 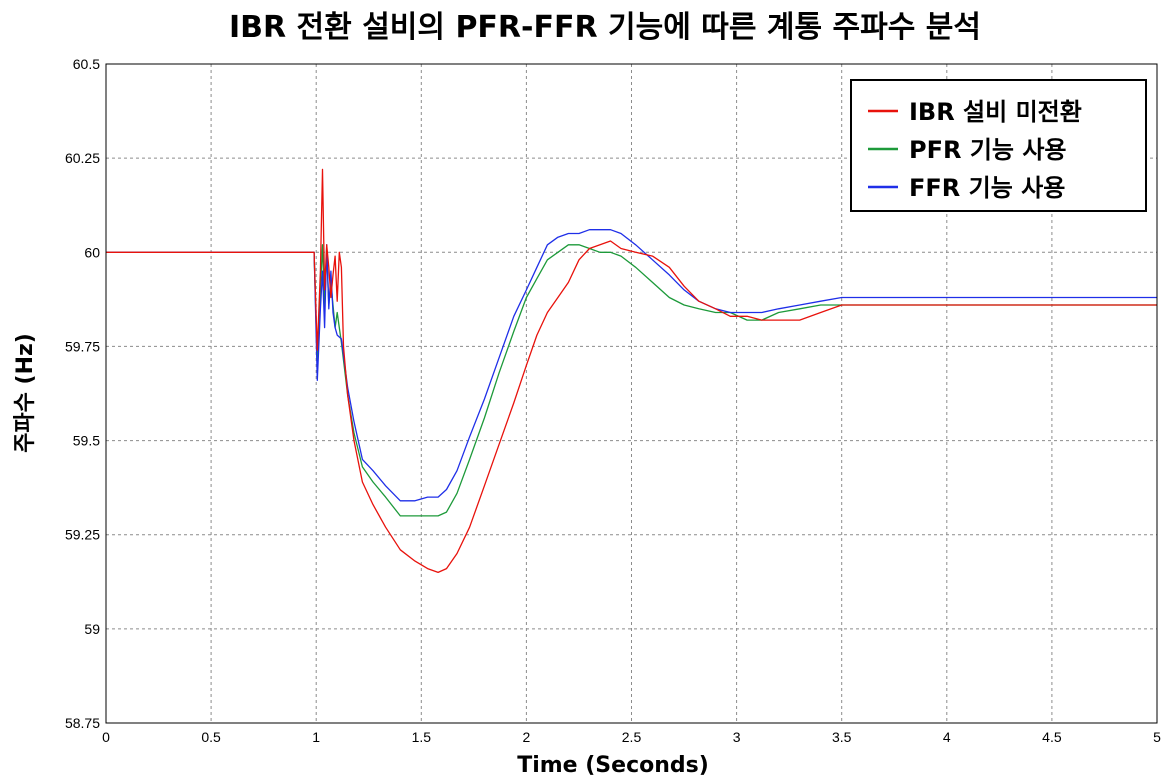 What do you see at coordinates (92, 252) in the screenshot?
I see `y-tick-label: 60` at bounding box center [92, 252].